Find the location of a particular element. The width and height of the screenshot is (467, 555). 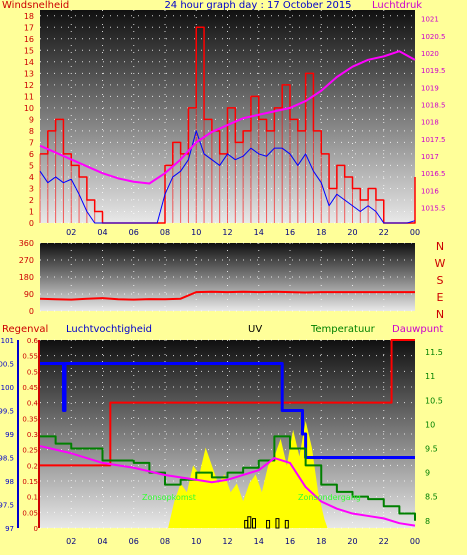

wind-y-tick-label: 0 is located at coordinates (31, 223).